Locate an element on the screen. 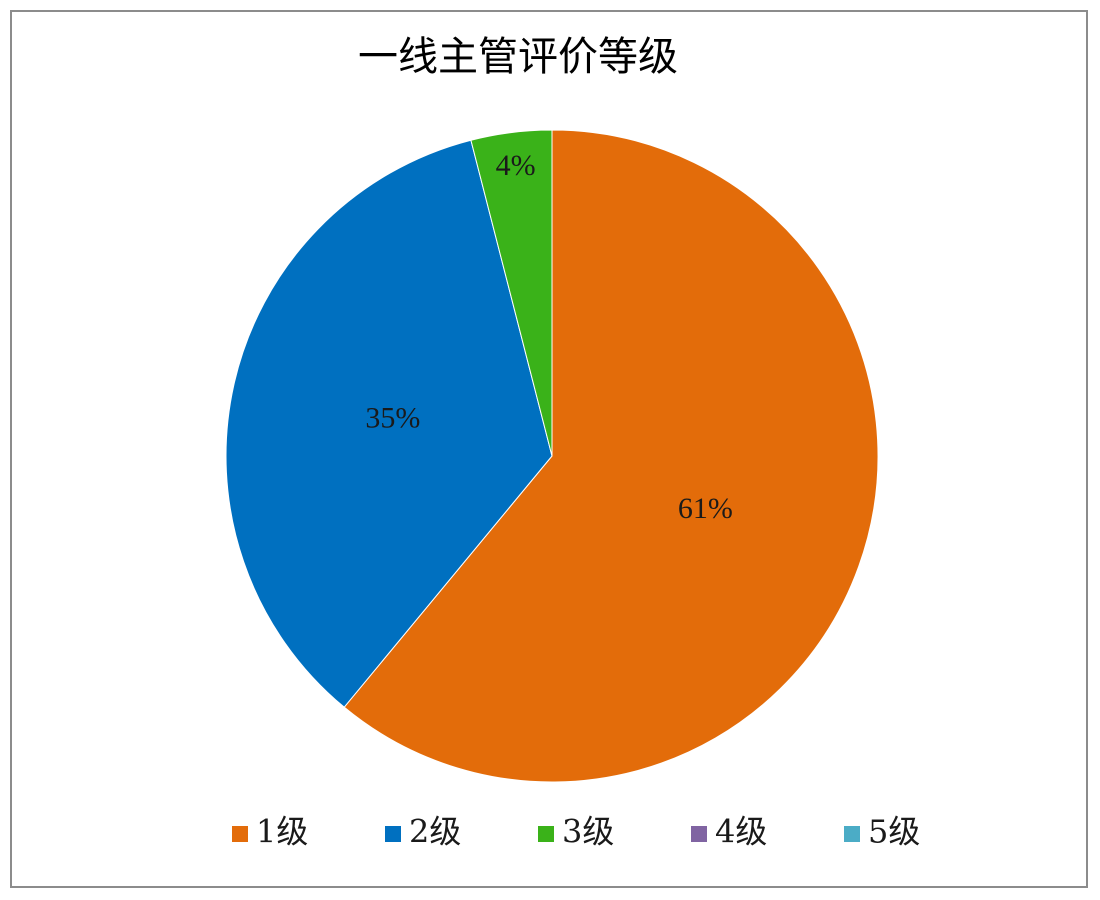  legend-item-2: 2级 is located at coordinates (423, 832).